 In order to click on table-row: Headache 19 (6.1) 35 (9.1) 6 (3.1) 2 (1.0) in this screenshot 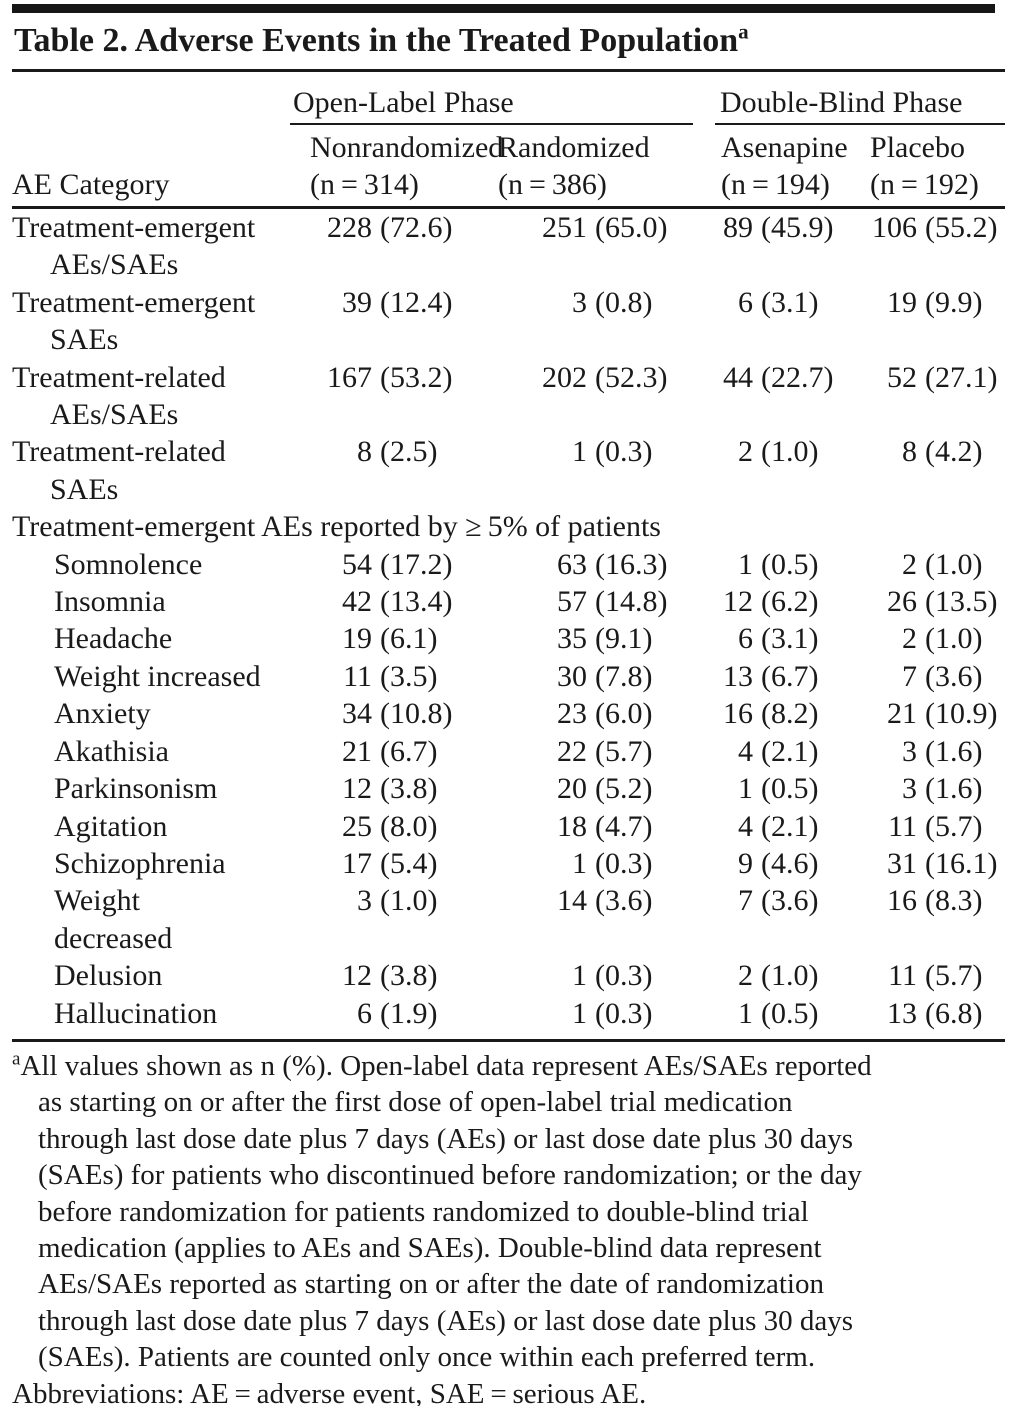, I will do `click(508, 638)`.